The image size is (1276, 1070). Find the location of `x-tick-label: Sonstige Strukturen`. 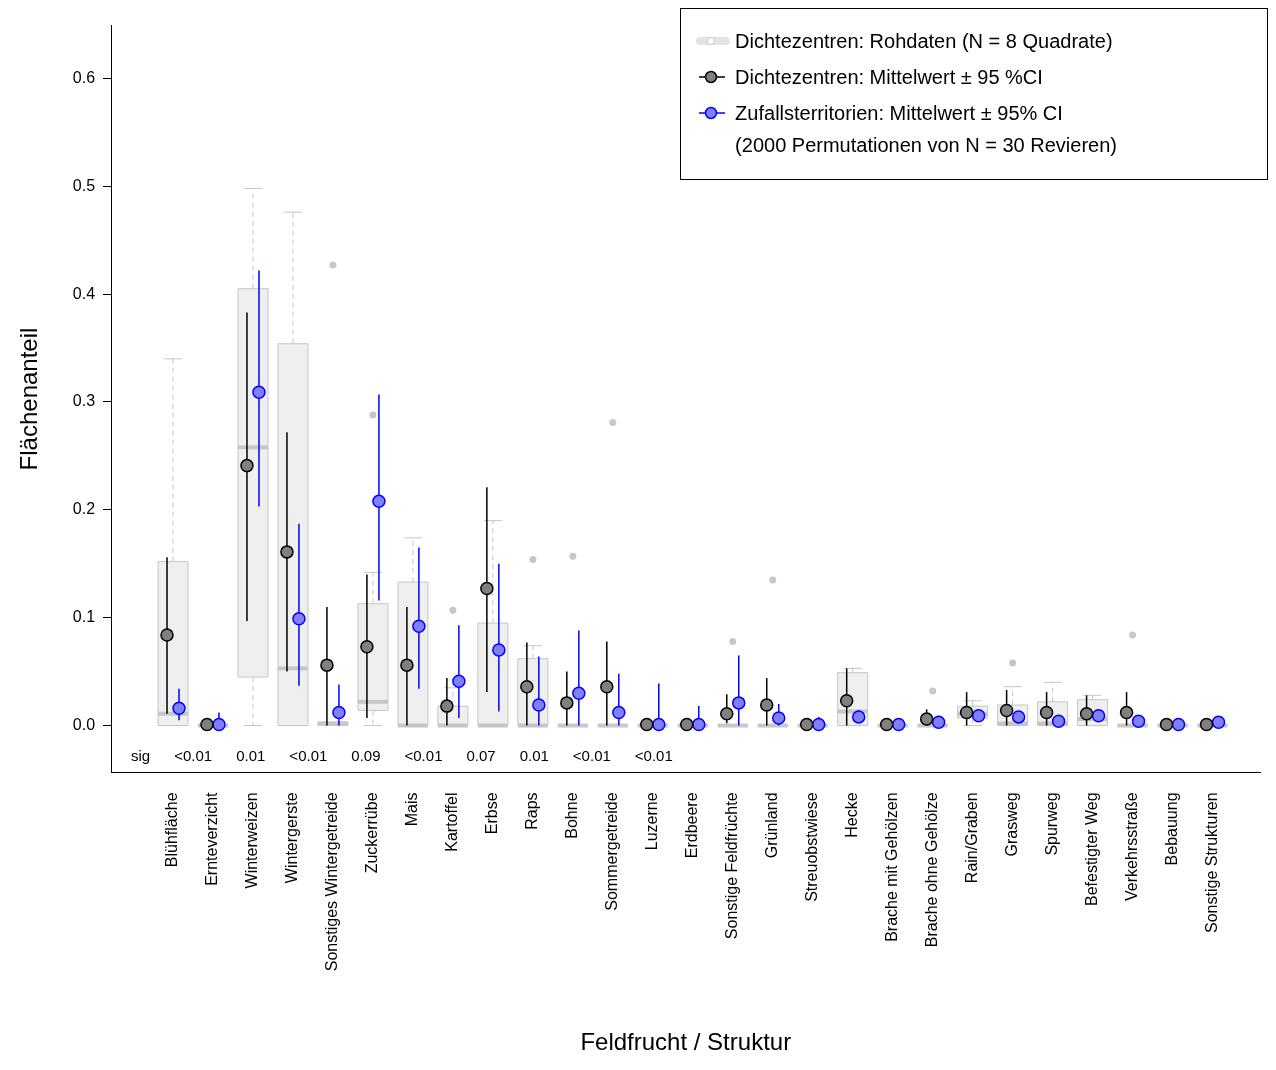

x-tick-label: Sonstige Strukturen is located at coordinates (1211, 862).